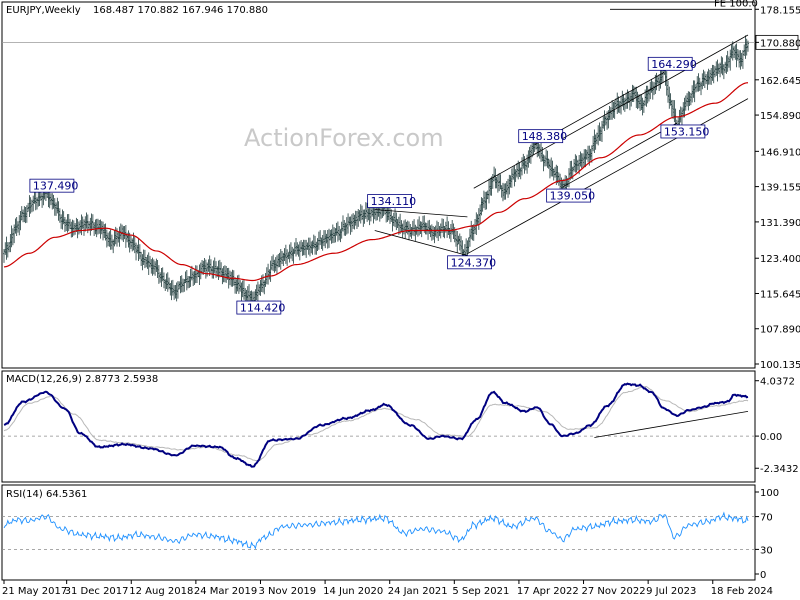  Describe the element at coordinates (545, 136) in the screenshot. I see `level-label-text: 148.380` at that location.